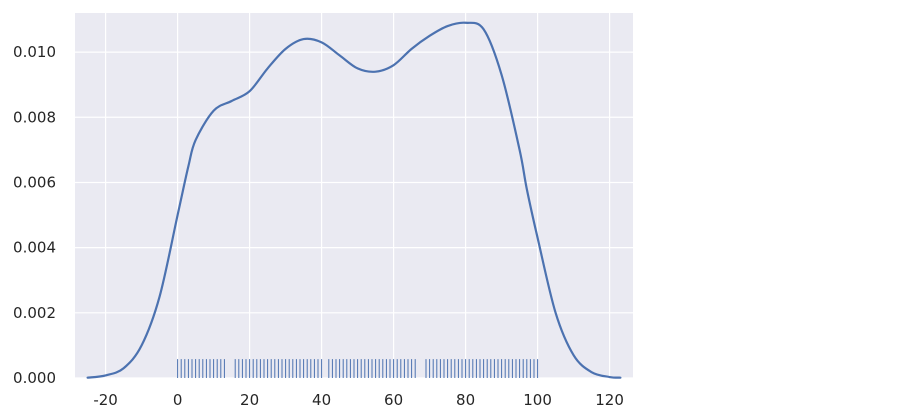  What do you see at coordinates (105, 400) in the screenshot?
I see `x-tick-label: -20` at bounding box center [105, 400].